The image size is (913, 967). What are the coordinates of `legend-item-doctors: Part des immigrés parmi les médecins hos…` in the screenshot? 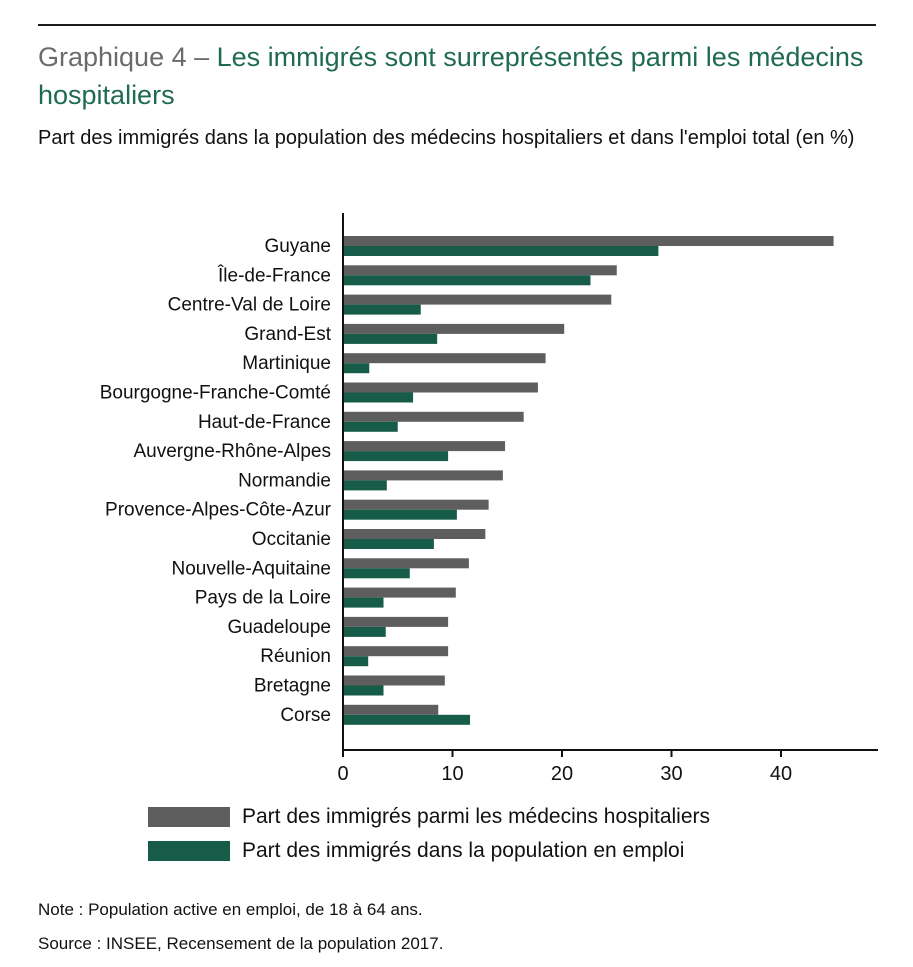 It's located at (429, 817).